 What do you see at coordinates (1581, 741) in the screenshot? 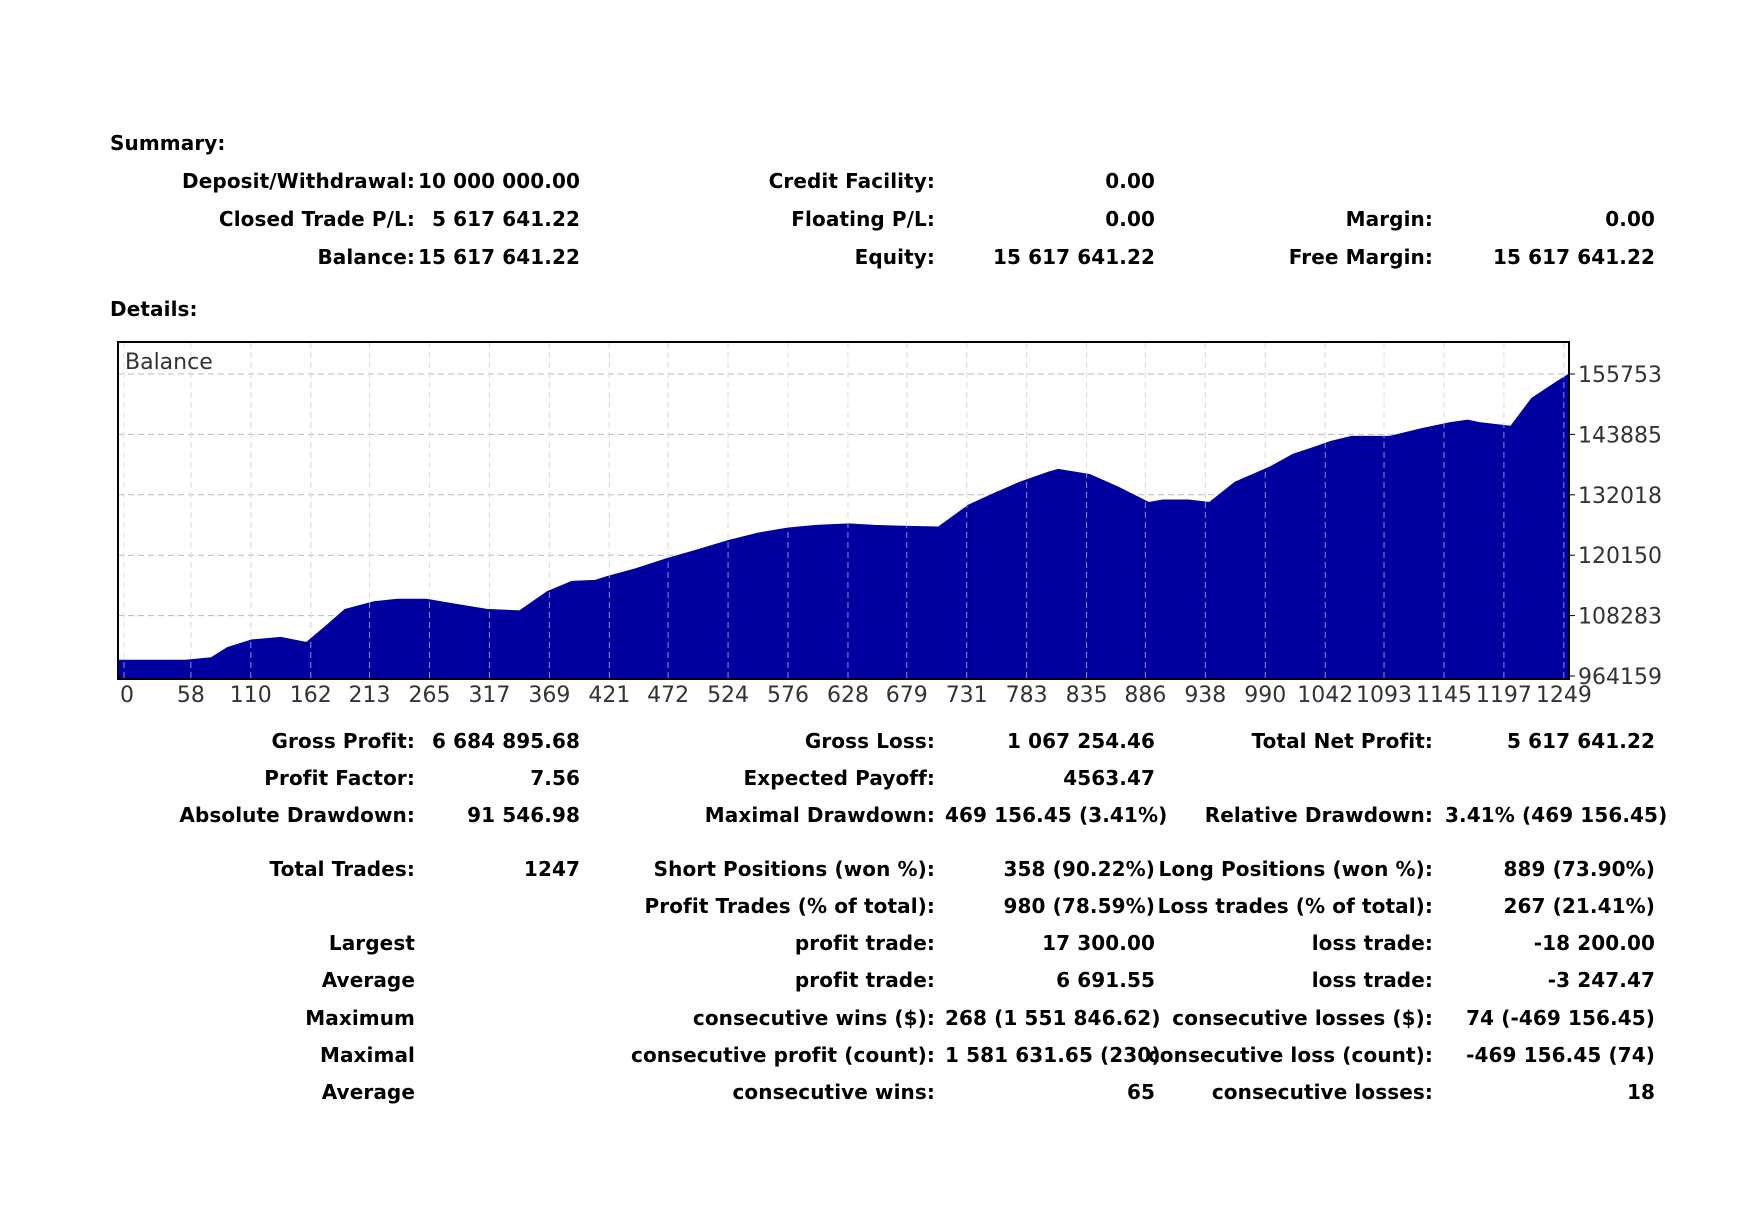
I see `total-net-profit-value: 5 617 641.22` at bounding box center [1581, 741].